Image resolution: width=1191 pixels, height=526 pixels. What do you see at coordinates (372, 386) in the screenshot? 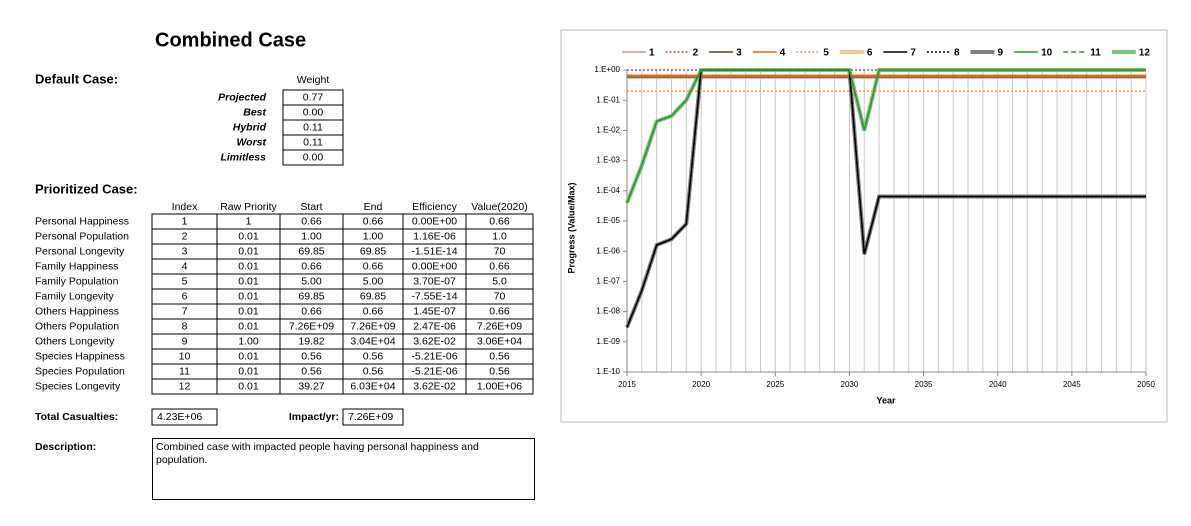
I see `cell-value: 6.03E+04` at bounding box center [372, 386].